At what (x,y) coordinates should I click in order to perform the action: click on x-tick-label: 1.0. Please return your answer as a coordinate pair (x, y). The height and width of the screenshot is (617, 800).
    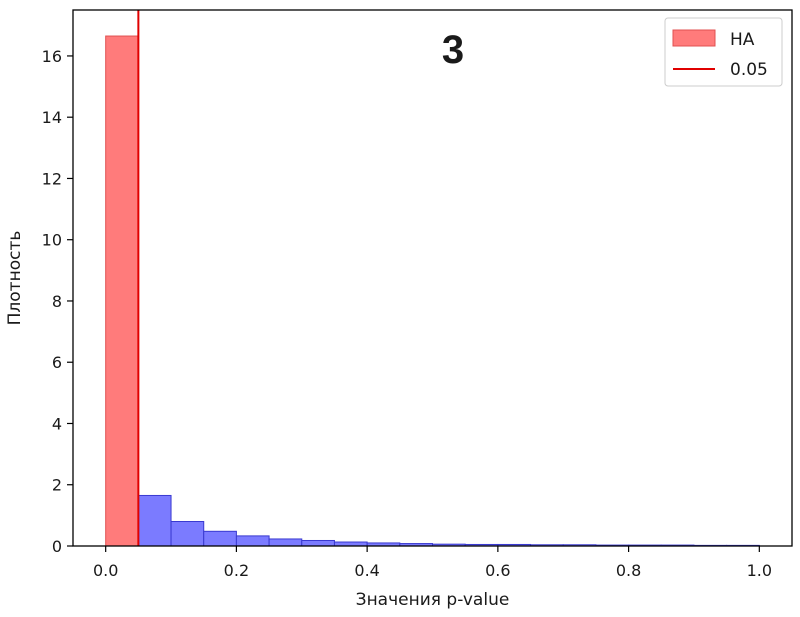
    Looking at the image, I should click on (759, 570).